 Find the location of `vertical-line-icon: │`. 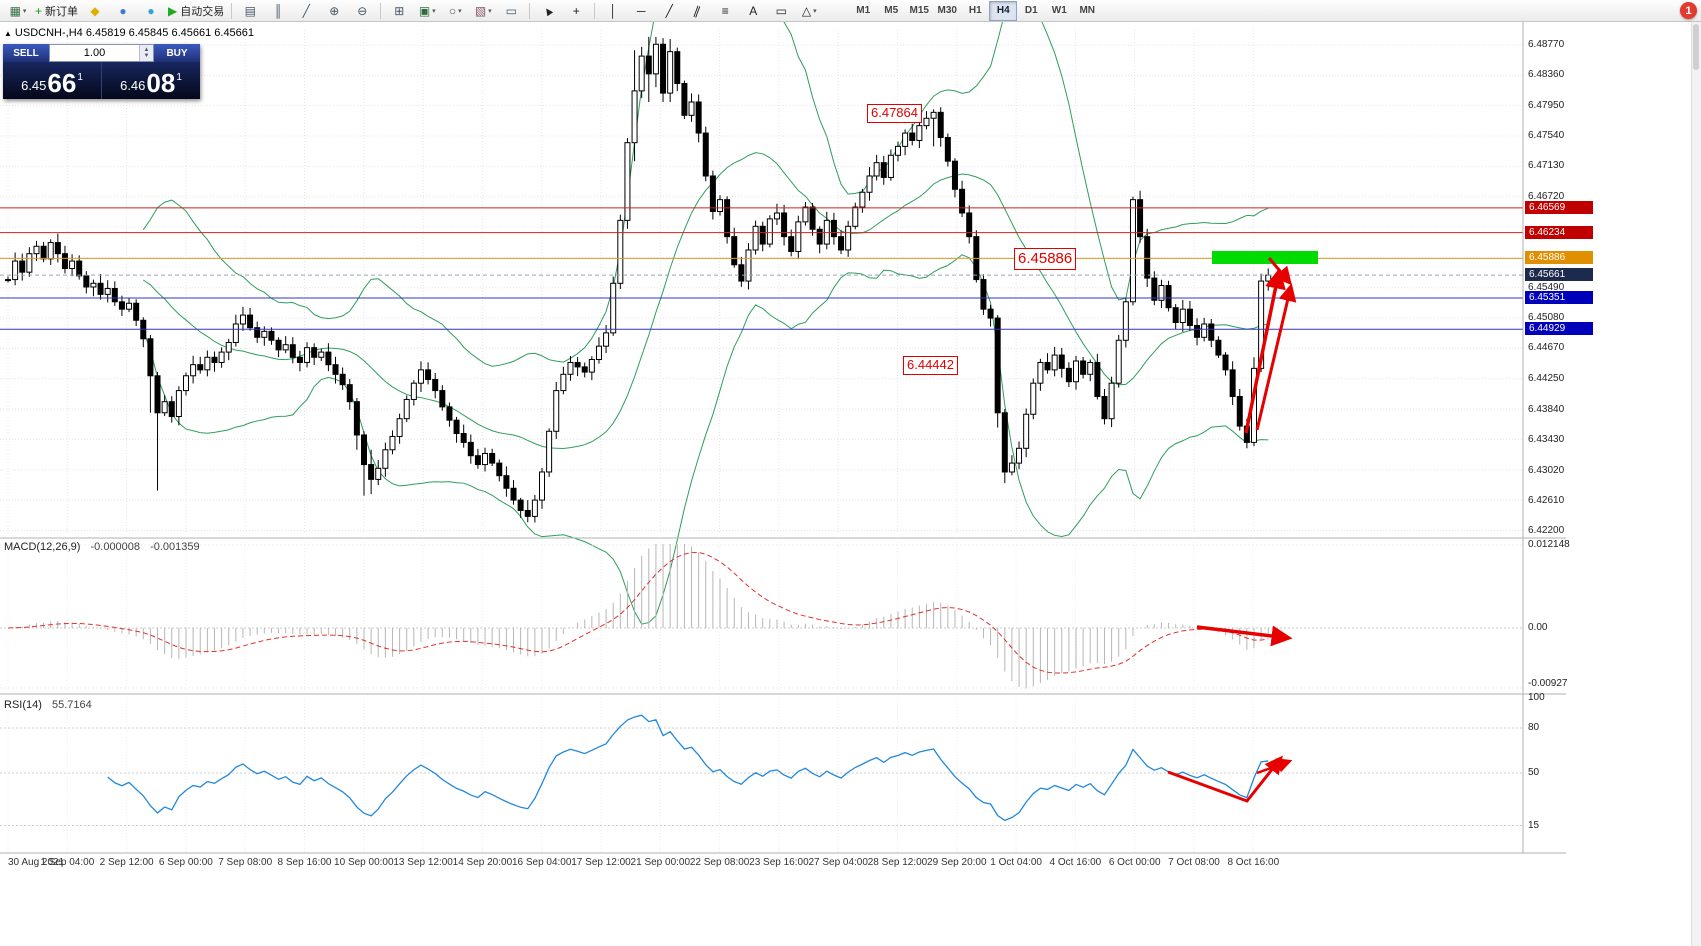

vertical-line-icon: │ is located at coordinates (613, 10).